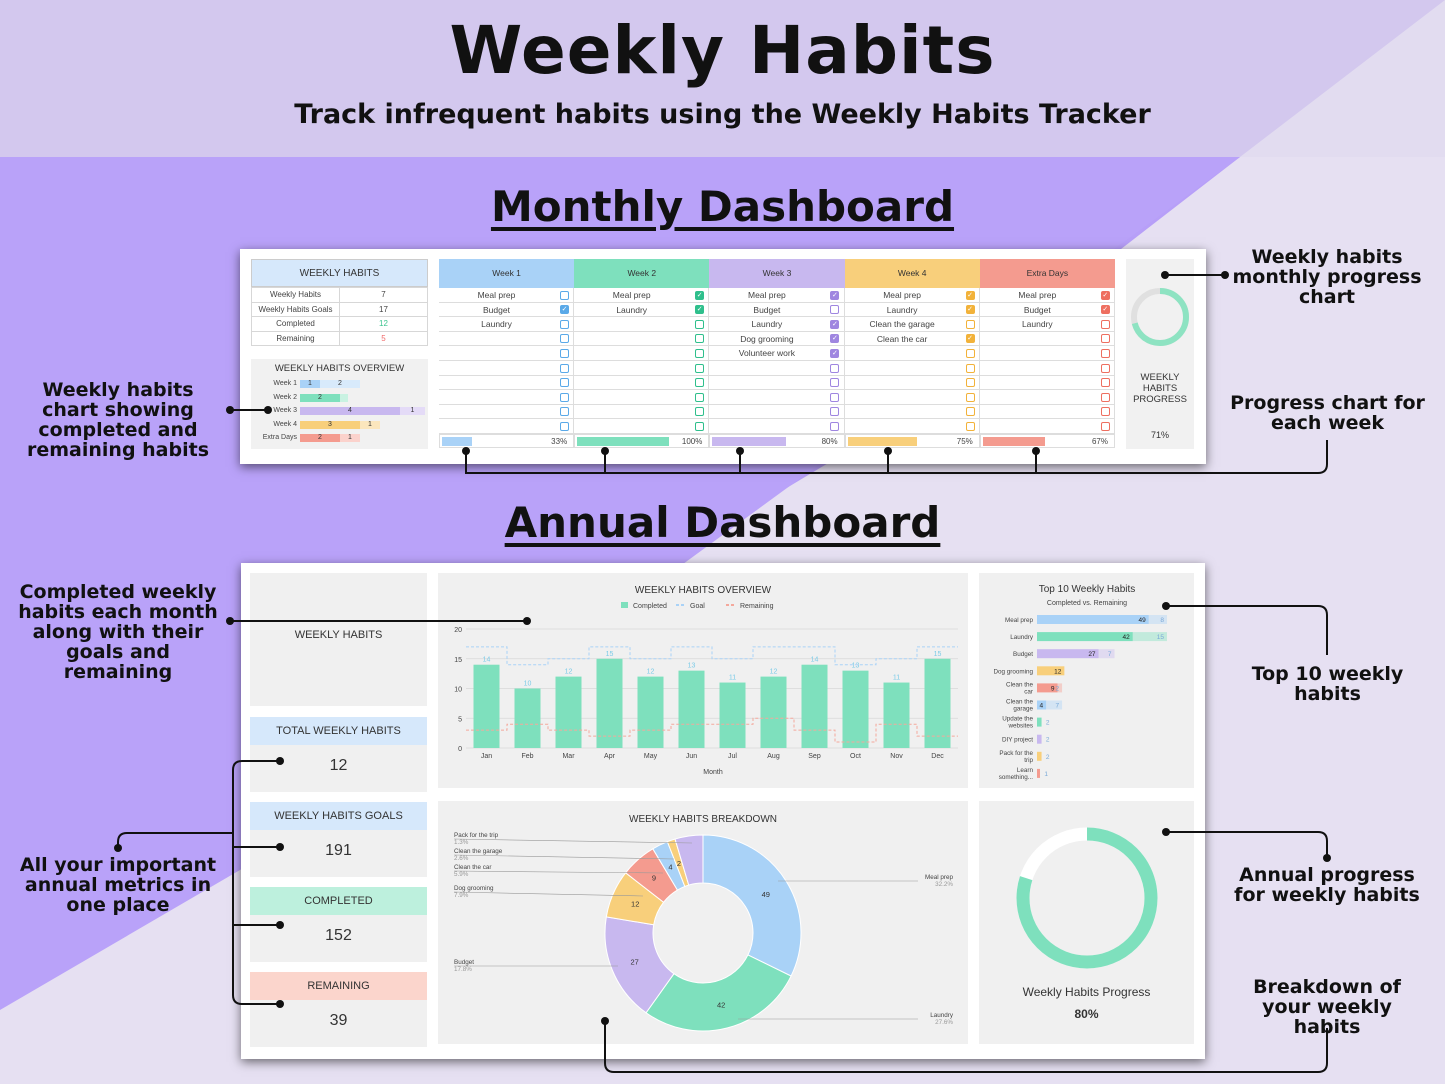 This screenshot has height=1084, width=1445. I want to click on overview-row-label: Week 4, so click(285, 424).